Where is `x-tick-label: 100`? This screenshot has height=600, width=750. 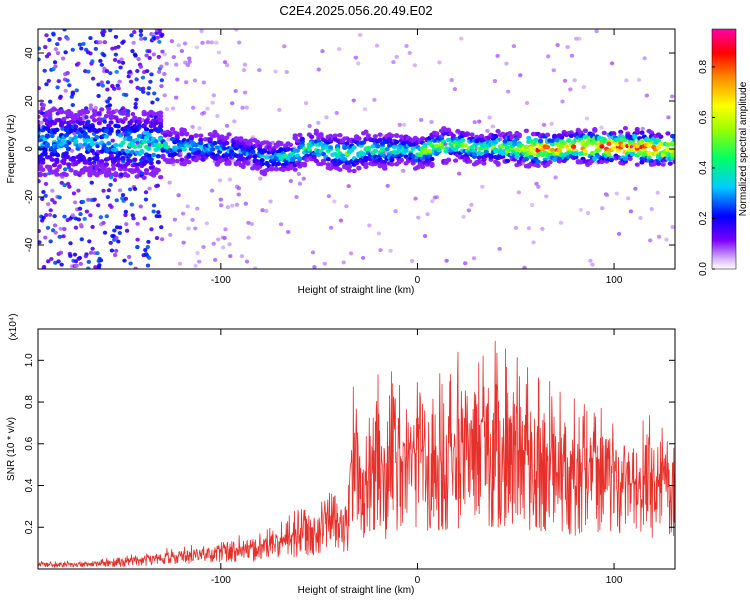 x-tick-label: 100 is located at coordinates (614, 280).